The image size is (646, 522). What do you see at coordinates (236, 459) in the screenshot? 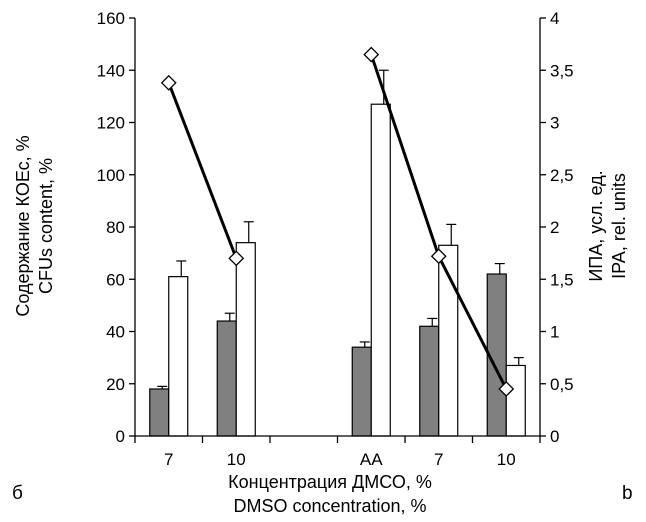
I see `x-tick-label-1: 10` at bounding box center [236, 459].